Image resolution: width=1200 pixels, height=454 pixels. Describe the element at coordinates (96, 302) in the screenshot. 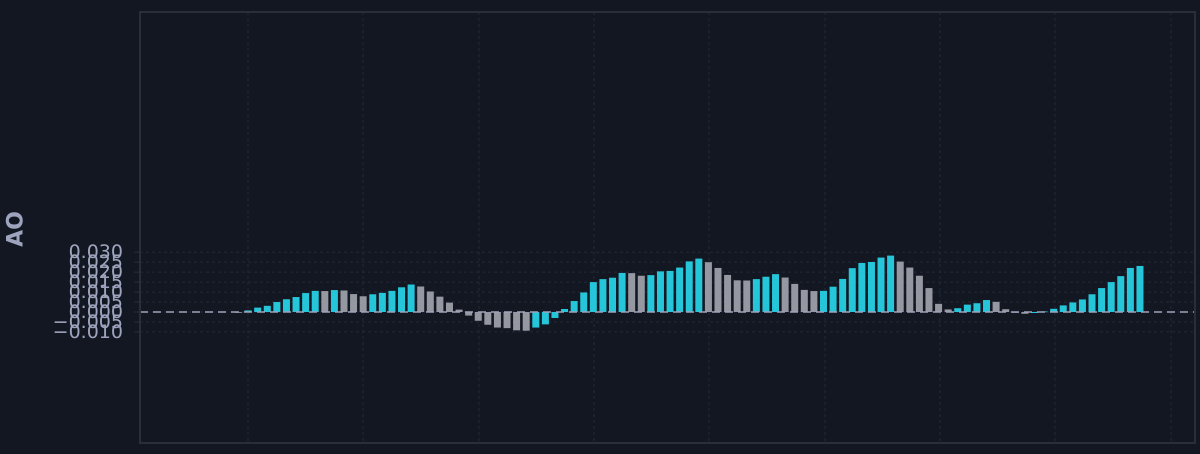

I see `y-tick-label: 0.005` at that location.